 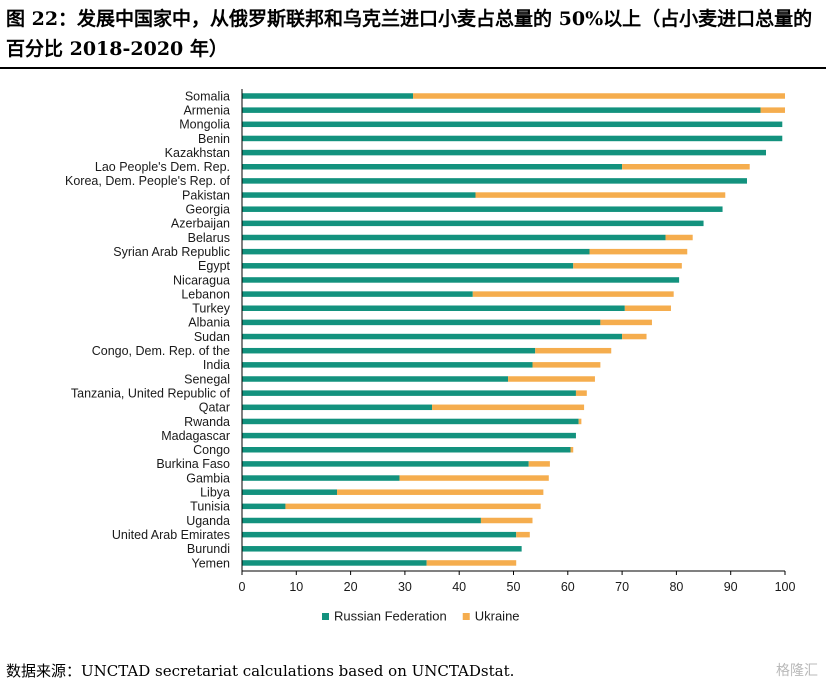 What do you see at coordinates (171, 252) in the screenshot?
I see `category-label: Syrian Arab Republic` at bounding box center [171, 252].